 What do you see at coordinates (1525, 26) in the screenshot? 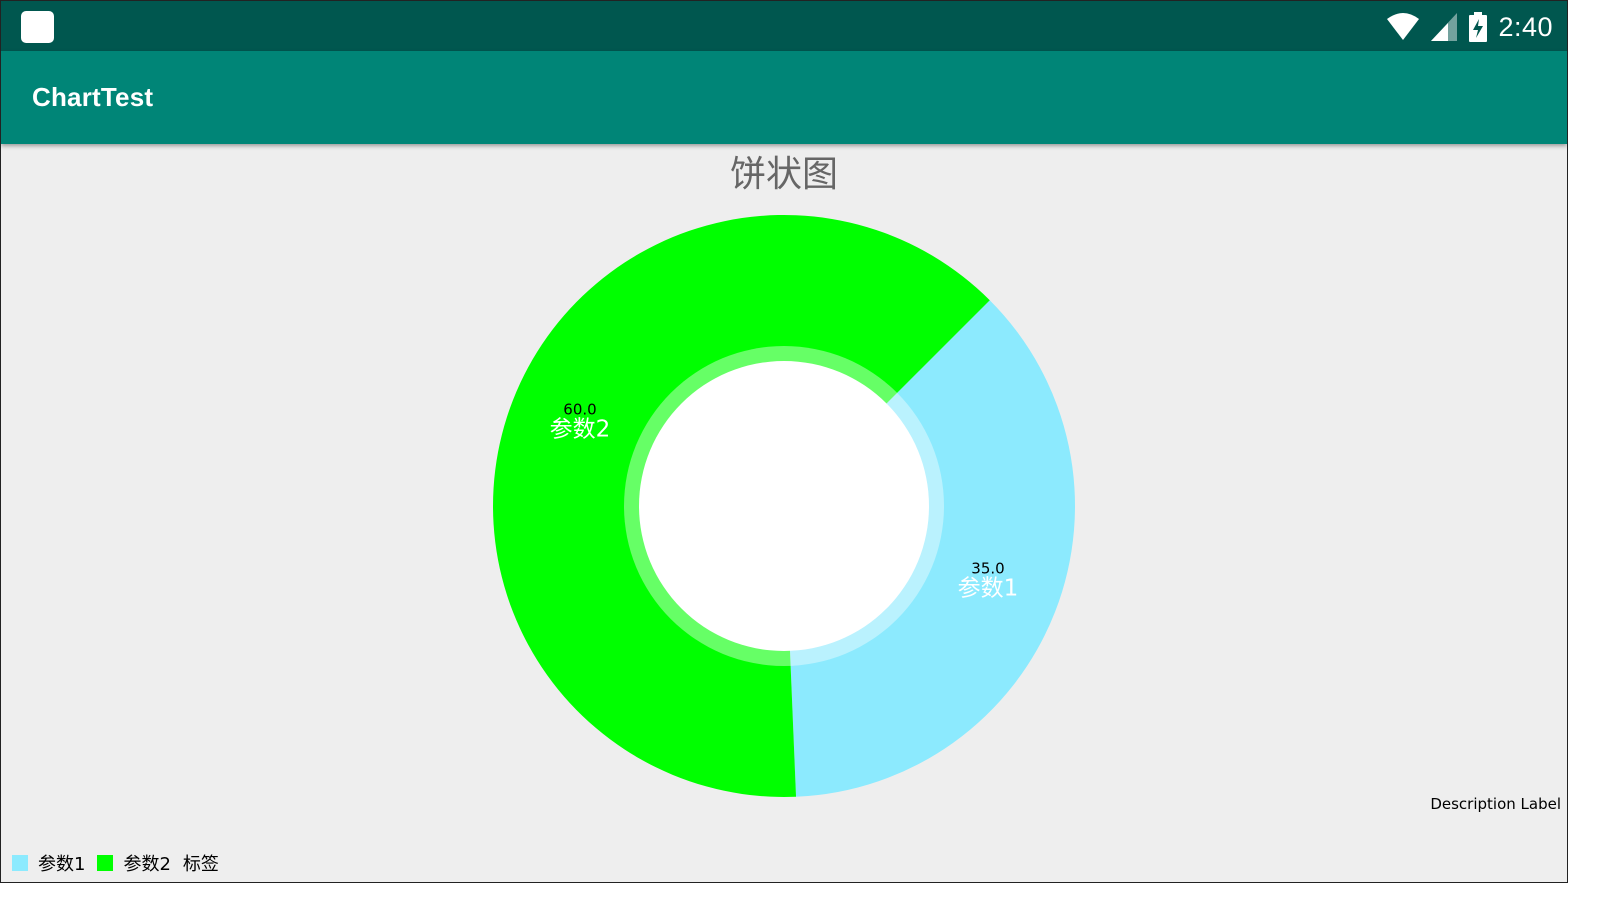
I see `status-time: 2:40` at bounding box center [1525, 26].